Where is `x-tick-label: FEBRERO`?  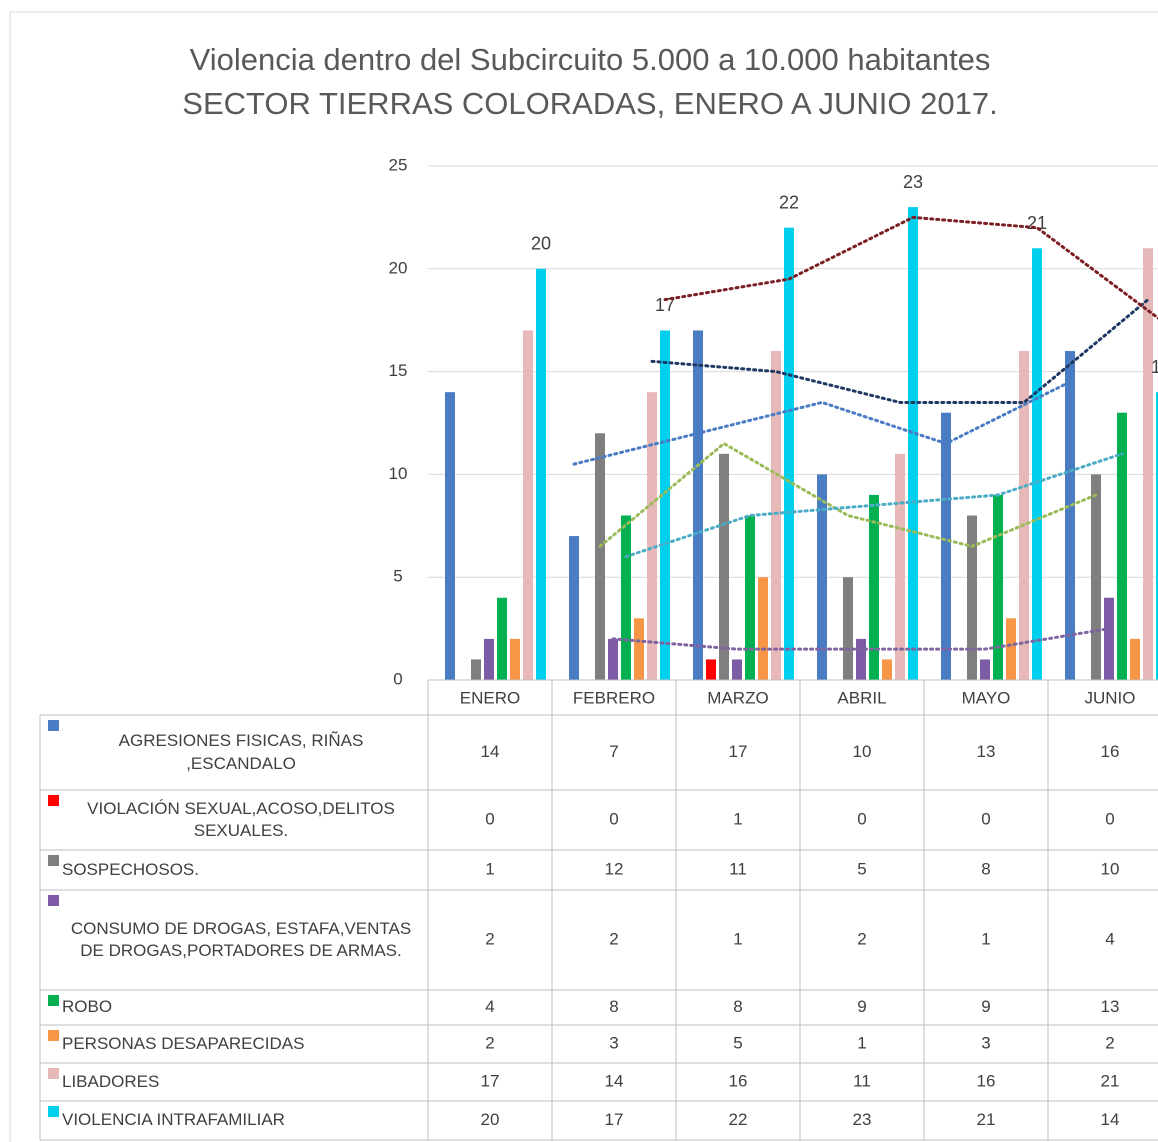
x-tick-label: FEBRERO is located at coordinates (614, 697).